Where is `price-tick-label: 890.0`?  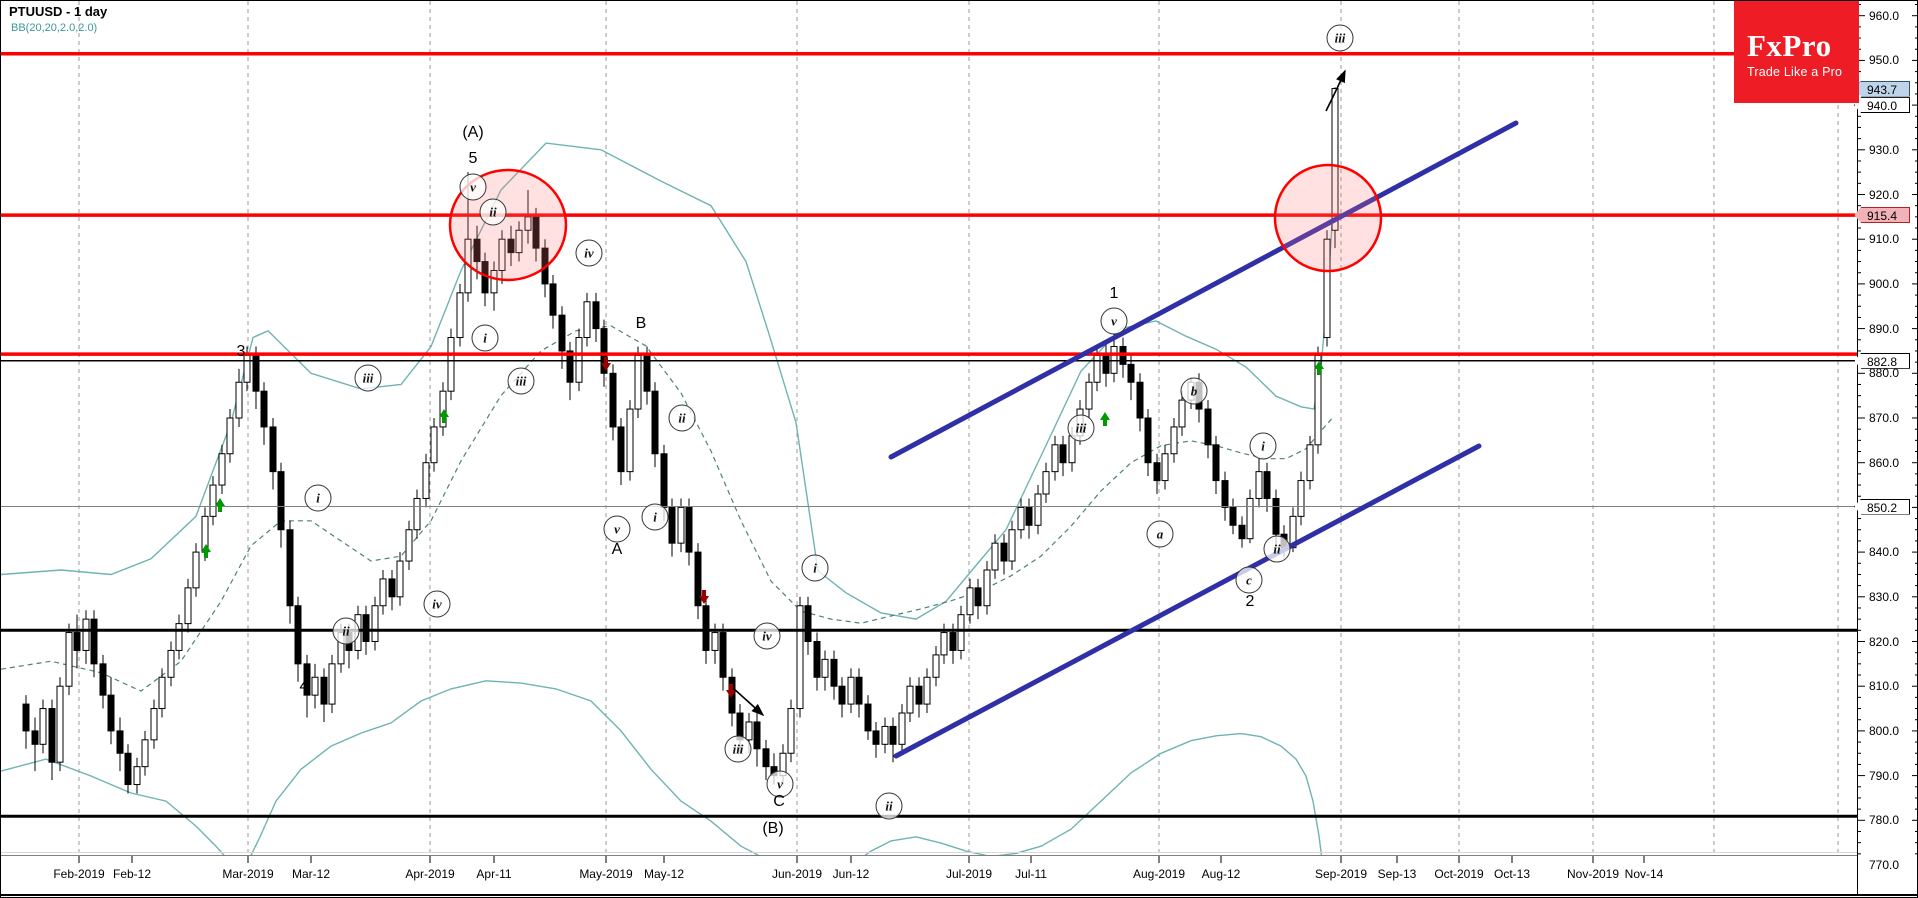 price-tick-label: 890.0 is located at coordinates (1884, 328).